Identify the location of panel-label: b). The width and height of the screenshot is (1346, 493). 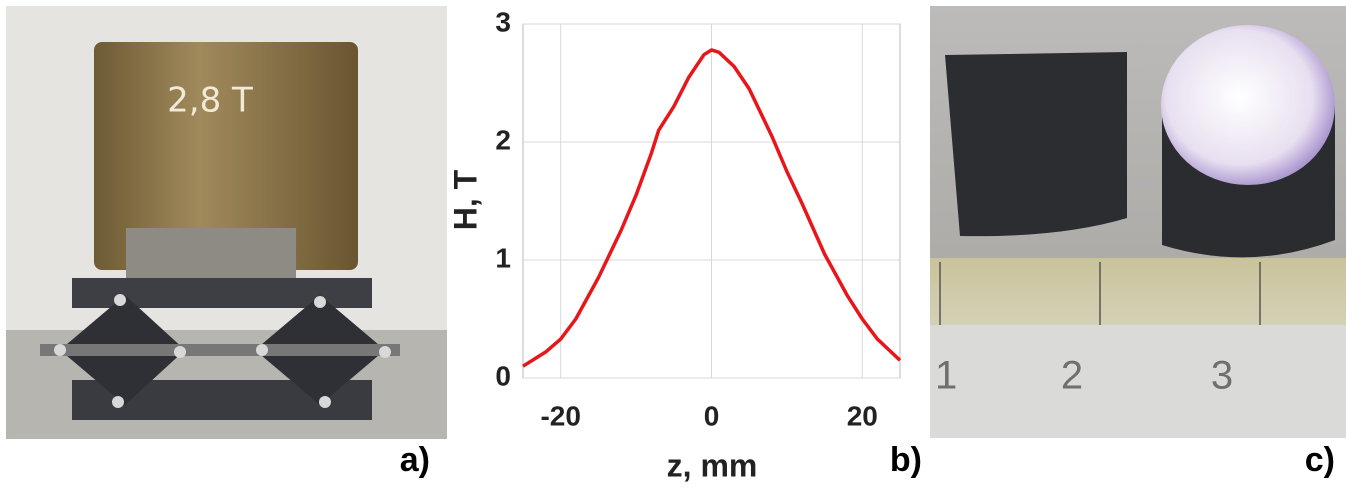
(906, 460).